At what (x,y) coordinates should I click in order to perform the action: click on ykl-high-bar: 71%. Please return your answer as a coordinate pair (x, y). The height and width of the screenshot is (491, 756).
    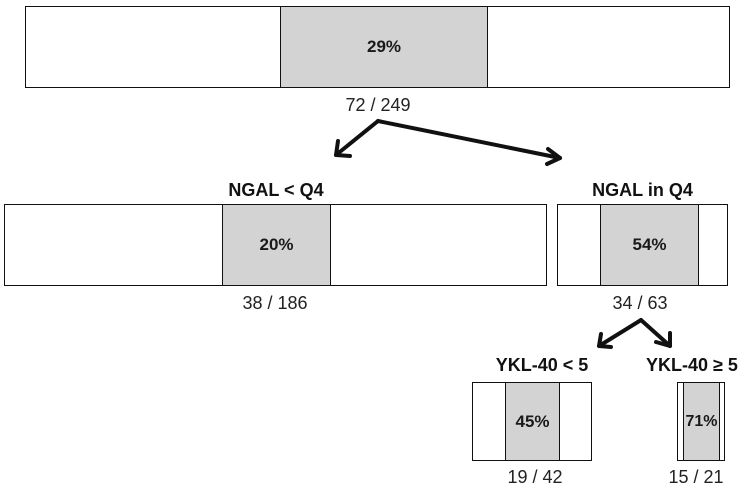
    Looking at the image, I should click on (701, 421).